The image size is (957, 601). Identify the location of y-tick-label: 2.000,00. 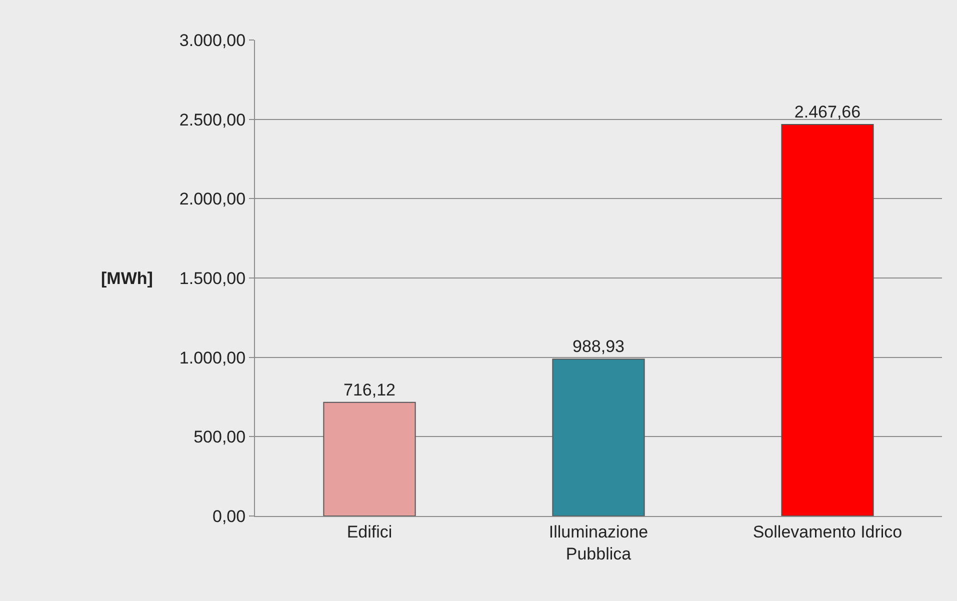
(212, 199).